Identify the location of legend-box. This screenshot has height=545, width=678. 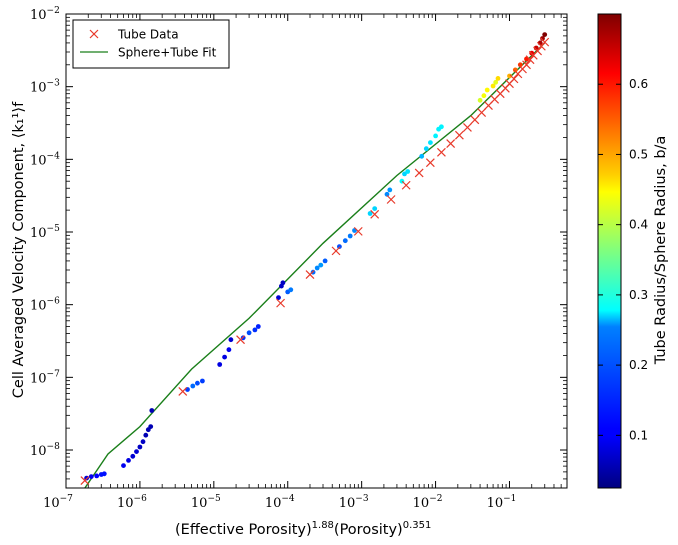
(151, 44).